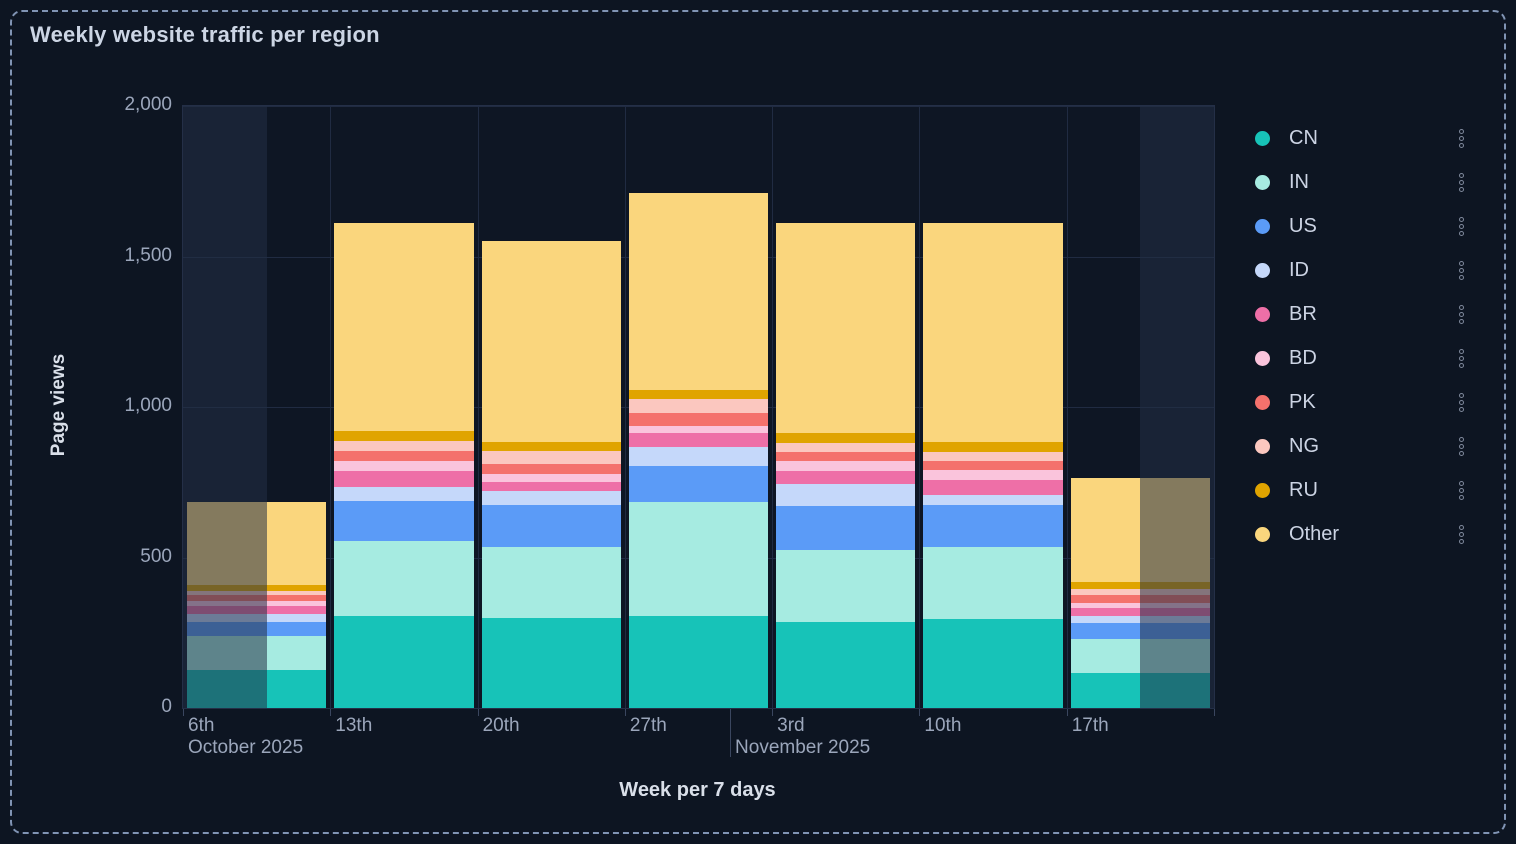 The height and width of the screenshot is (844, 1516). I want to click on bar-segment-cn-17th, so click(1140, 690).